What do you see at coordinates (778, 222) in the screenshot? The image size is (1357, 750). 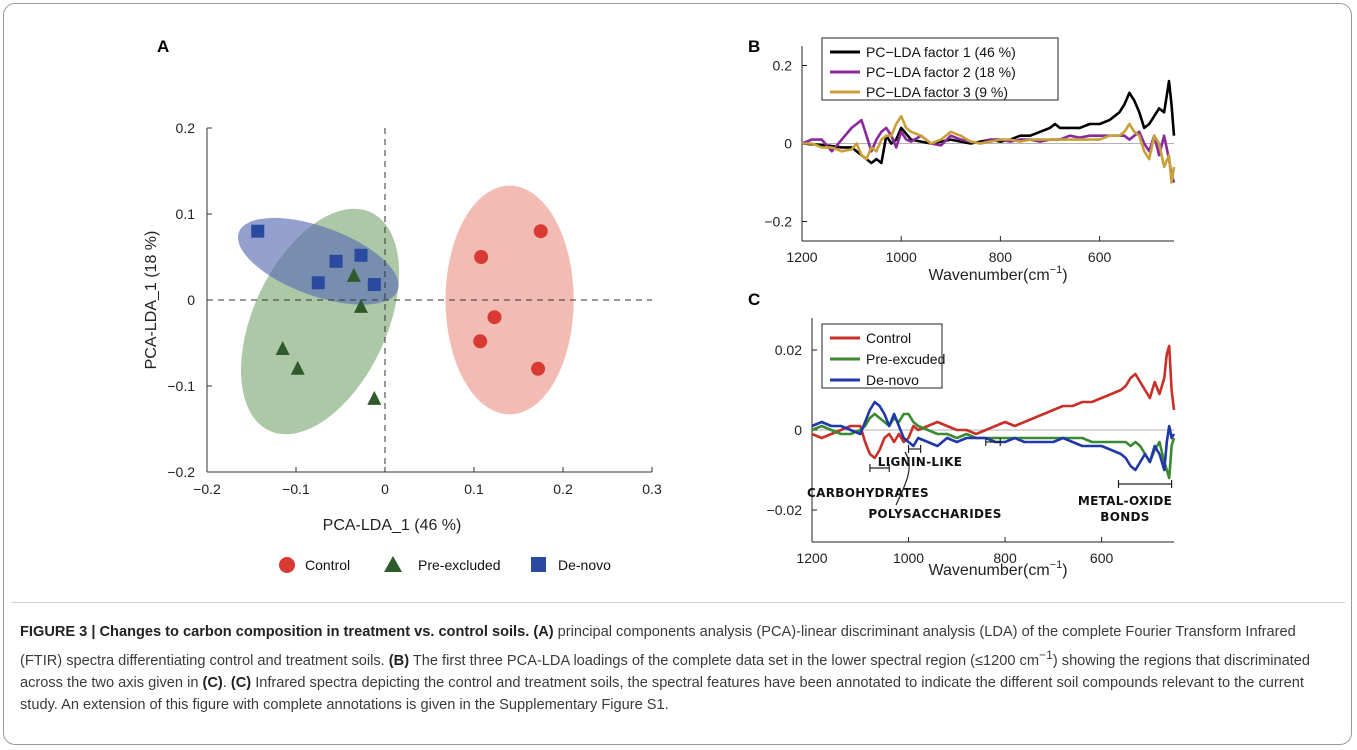 I see `y-tick-label: −0.2` at bounding box center [778, 222].